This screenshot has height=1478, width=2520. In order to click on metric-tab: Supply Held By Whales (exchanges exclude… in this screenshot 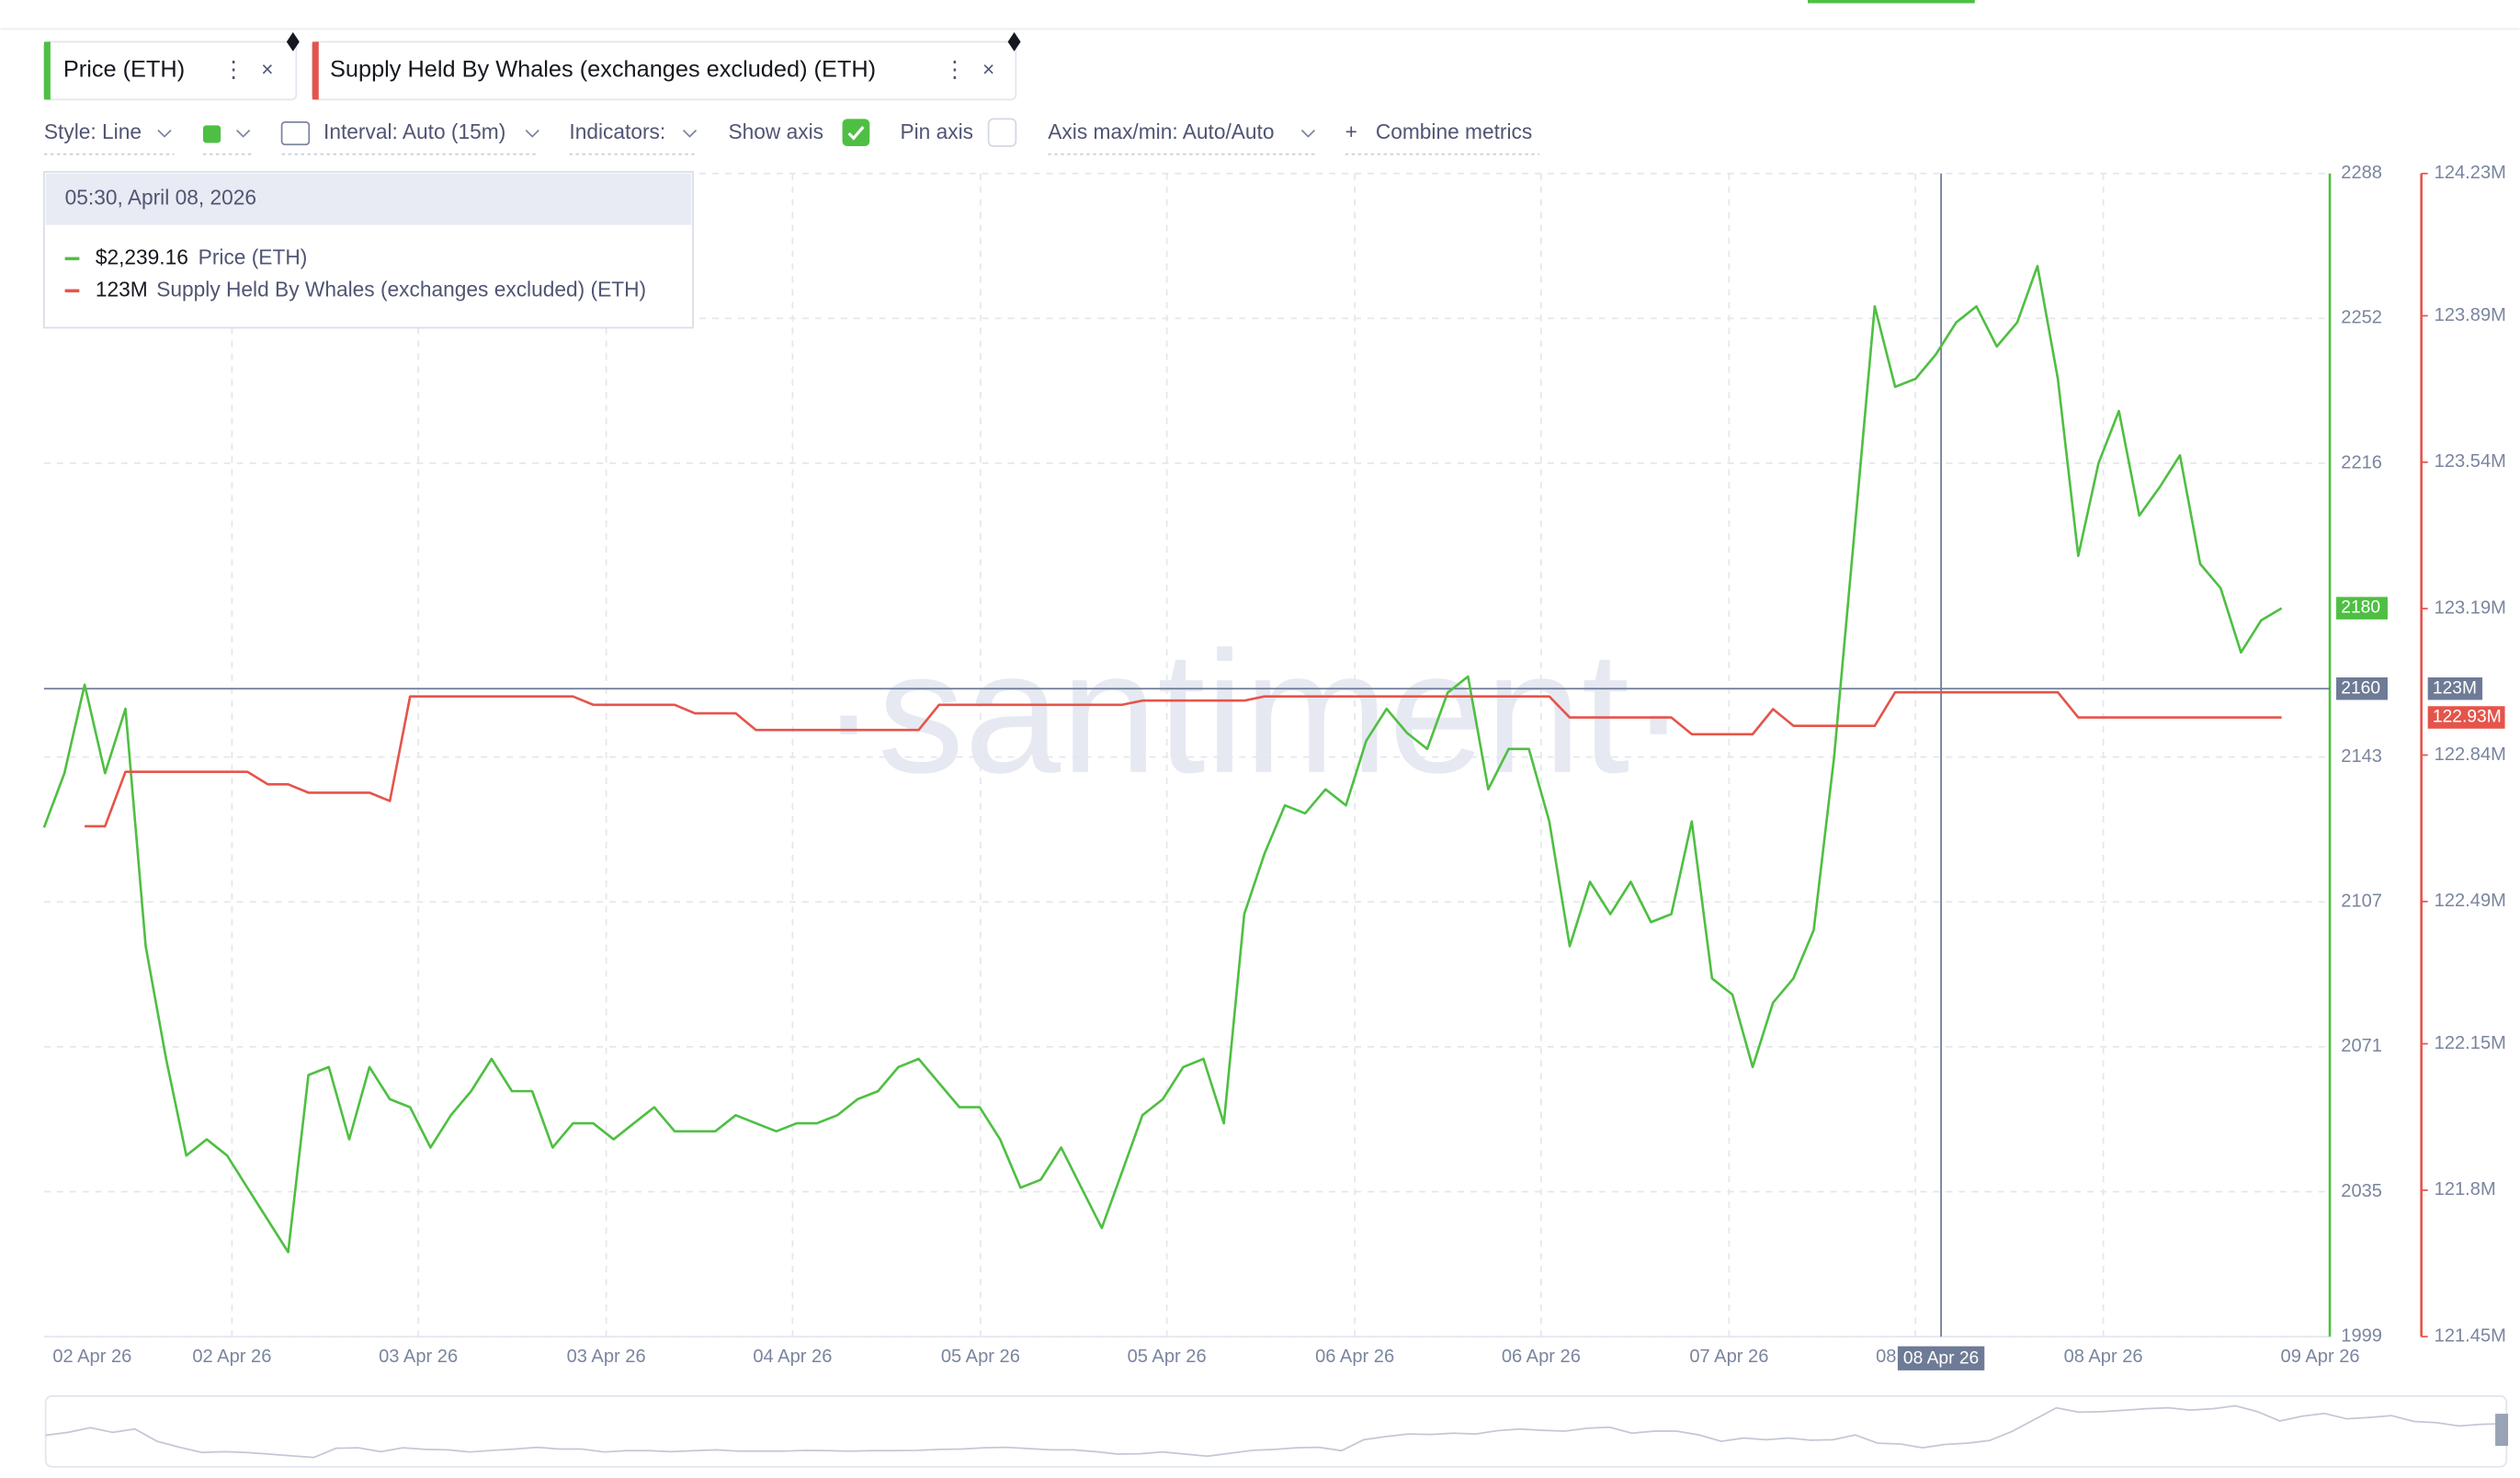, I will do `click(664, 70)`.